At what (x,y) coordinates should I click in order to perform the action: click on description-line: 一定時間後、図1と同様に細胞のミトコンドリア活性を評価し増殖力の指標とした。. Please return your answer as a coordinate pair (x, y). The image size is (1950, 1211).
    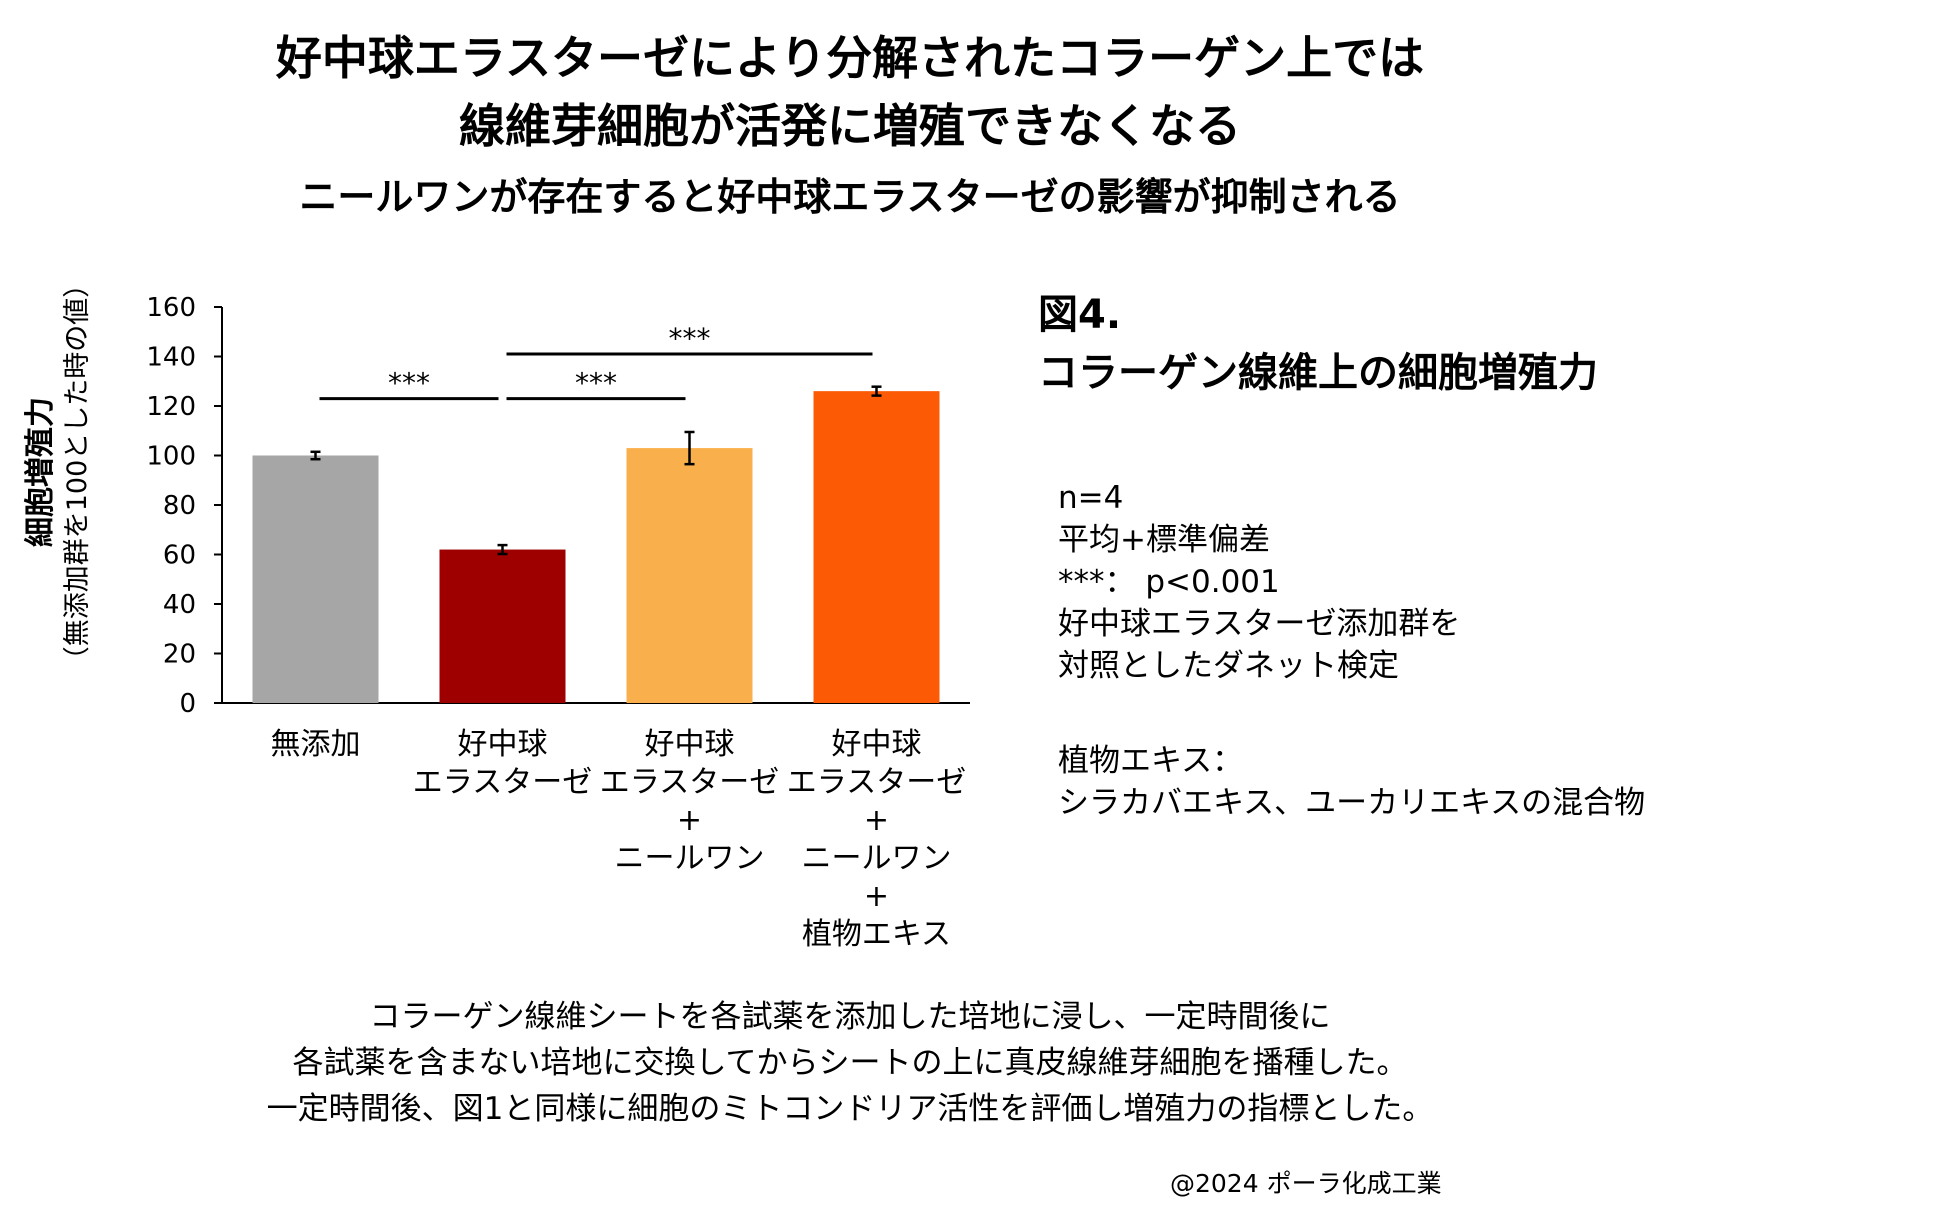
    Looking at the image, I should click on (850, 1109).